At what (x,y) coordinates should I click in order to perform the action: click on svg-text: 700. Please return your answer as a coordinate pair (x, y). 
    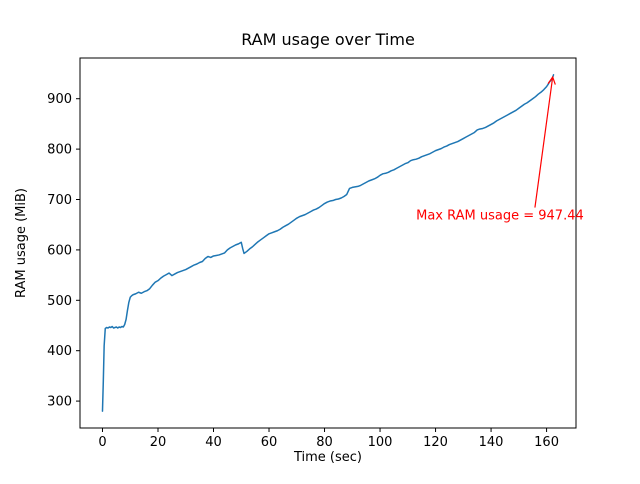
    Looking at the image, I should click on (59, 200).